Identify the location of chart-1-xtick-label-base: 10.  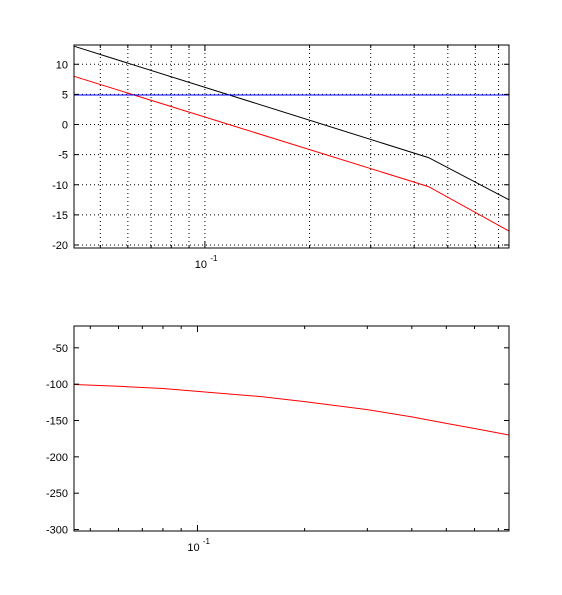
(193, 548).